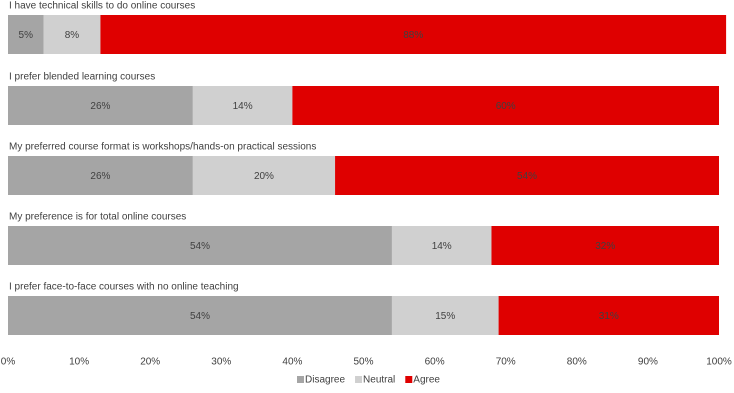 The width and height of the screenshot is (734, 393). What do you see at coordinates (292, 362) in the screenshot?
I see `x-tick-label: 40%` at bounding box center [292, 362].